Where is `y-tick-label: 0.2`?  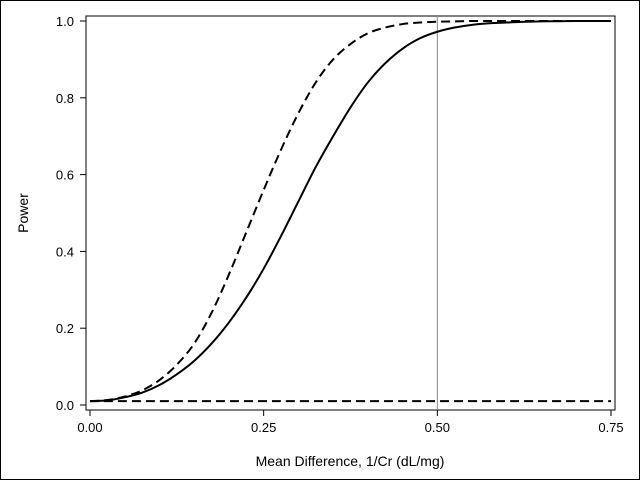 y-tick-label: 0.2 is located at coordinates (65, 328).